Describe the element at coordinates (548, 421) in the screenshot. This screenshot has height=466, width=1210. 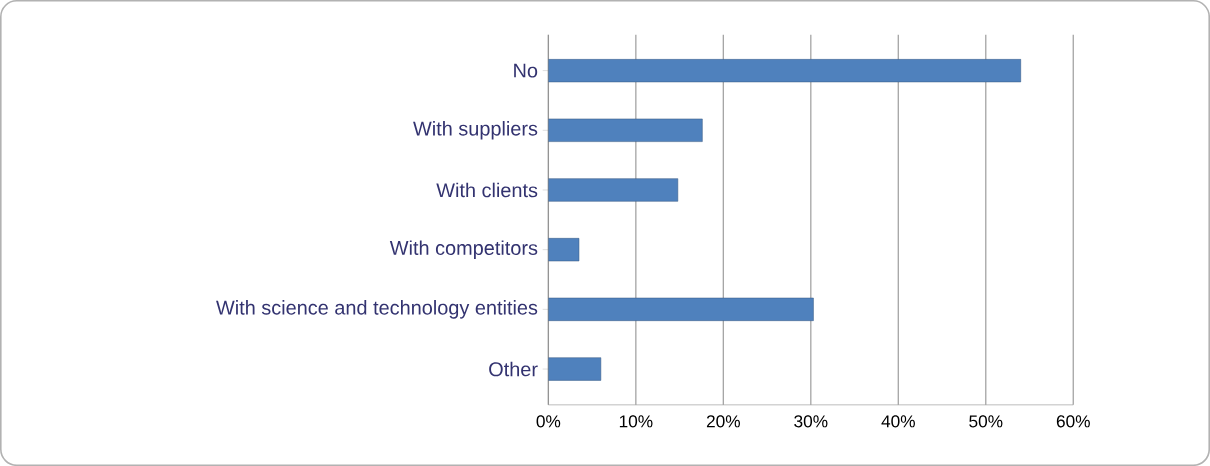
I see `x-tick-label: 0%` at that location.